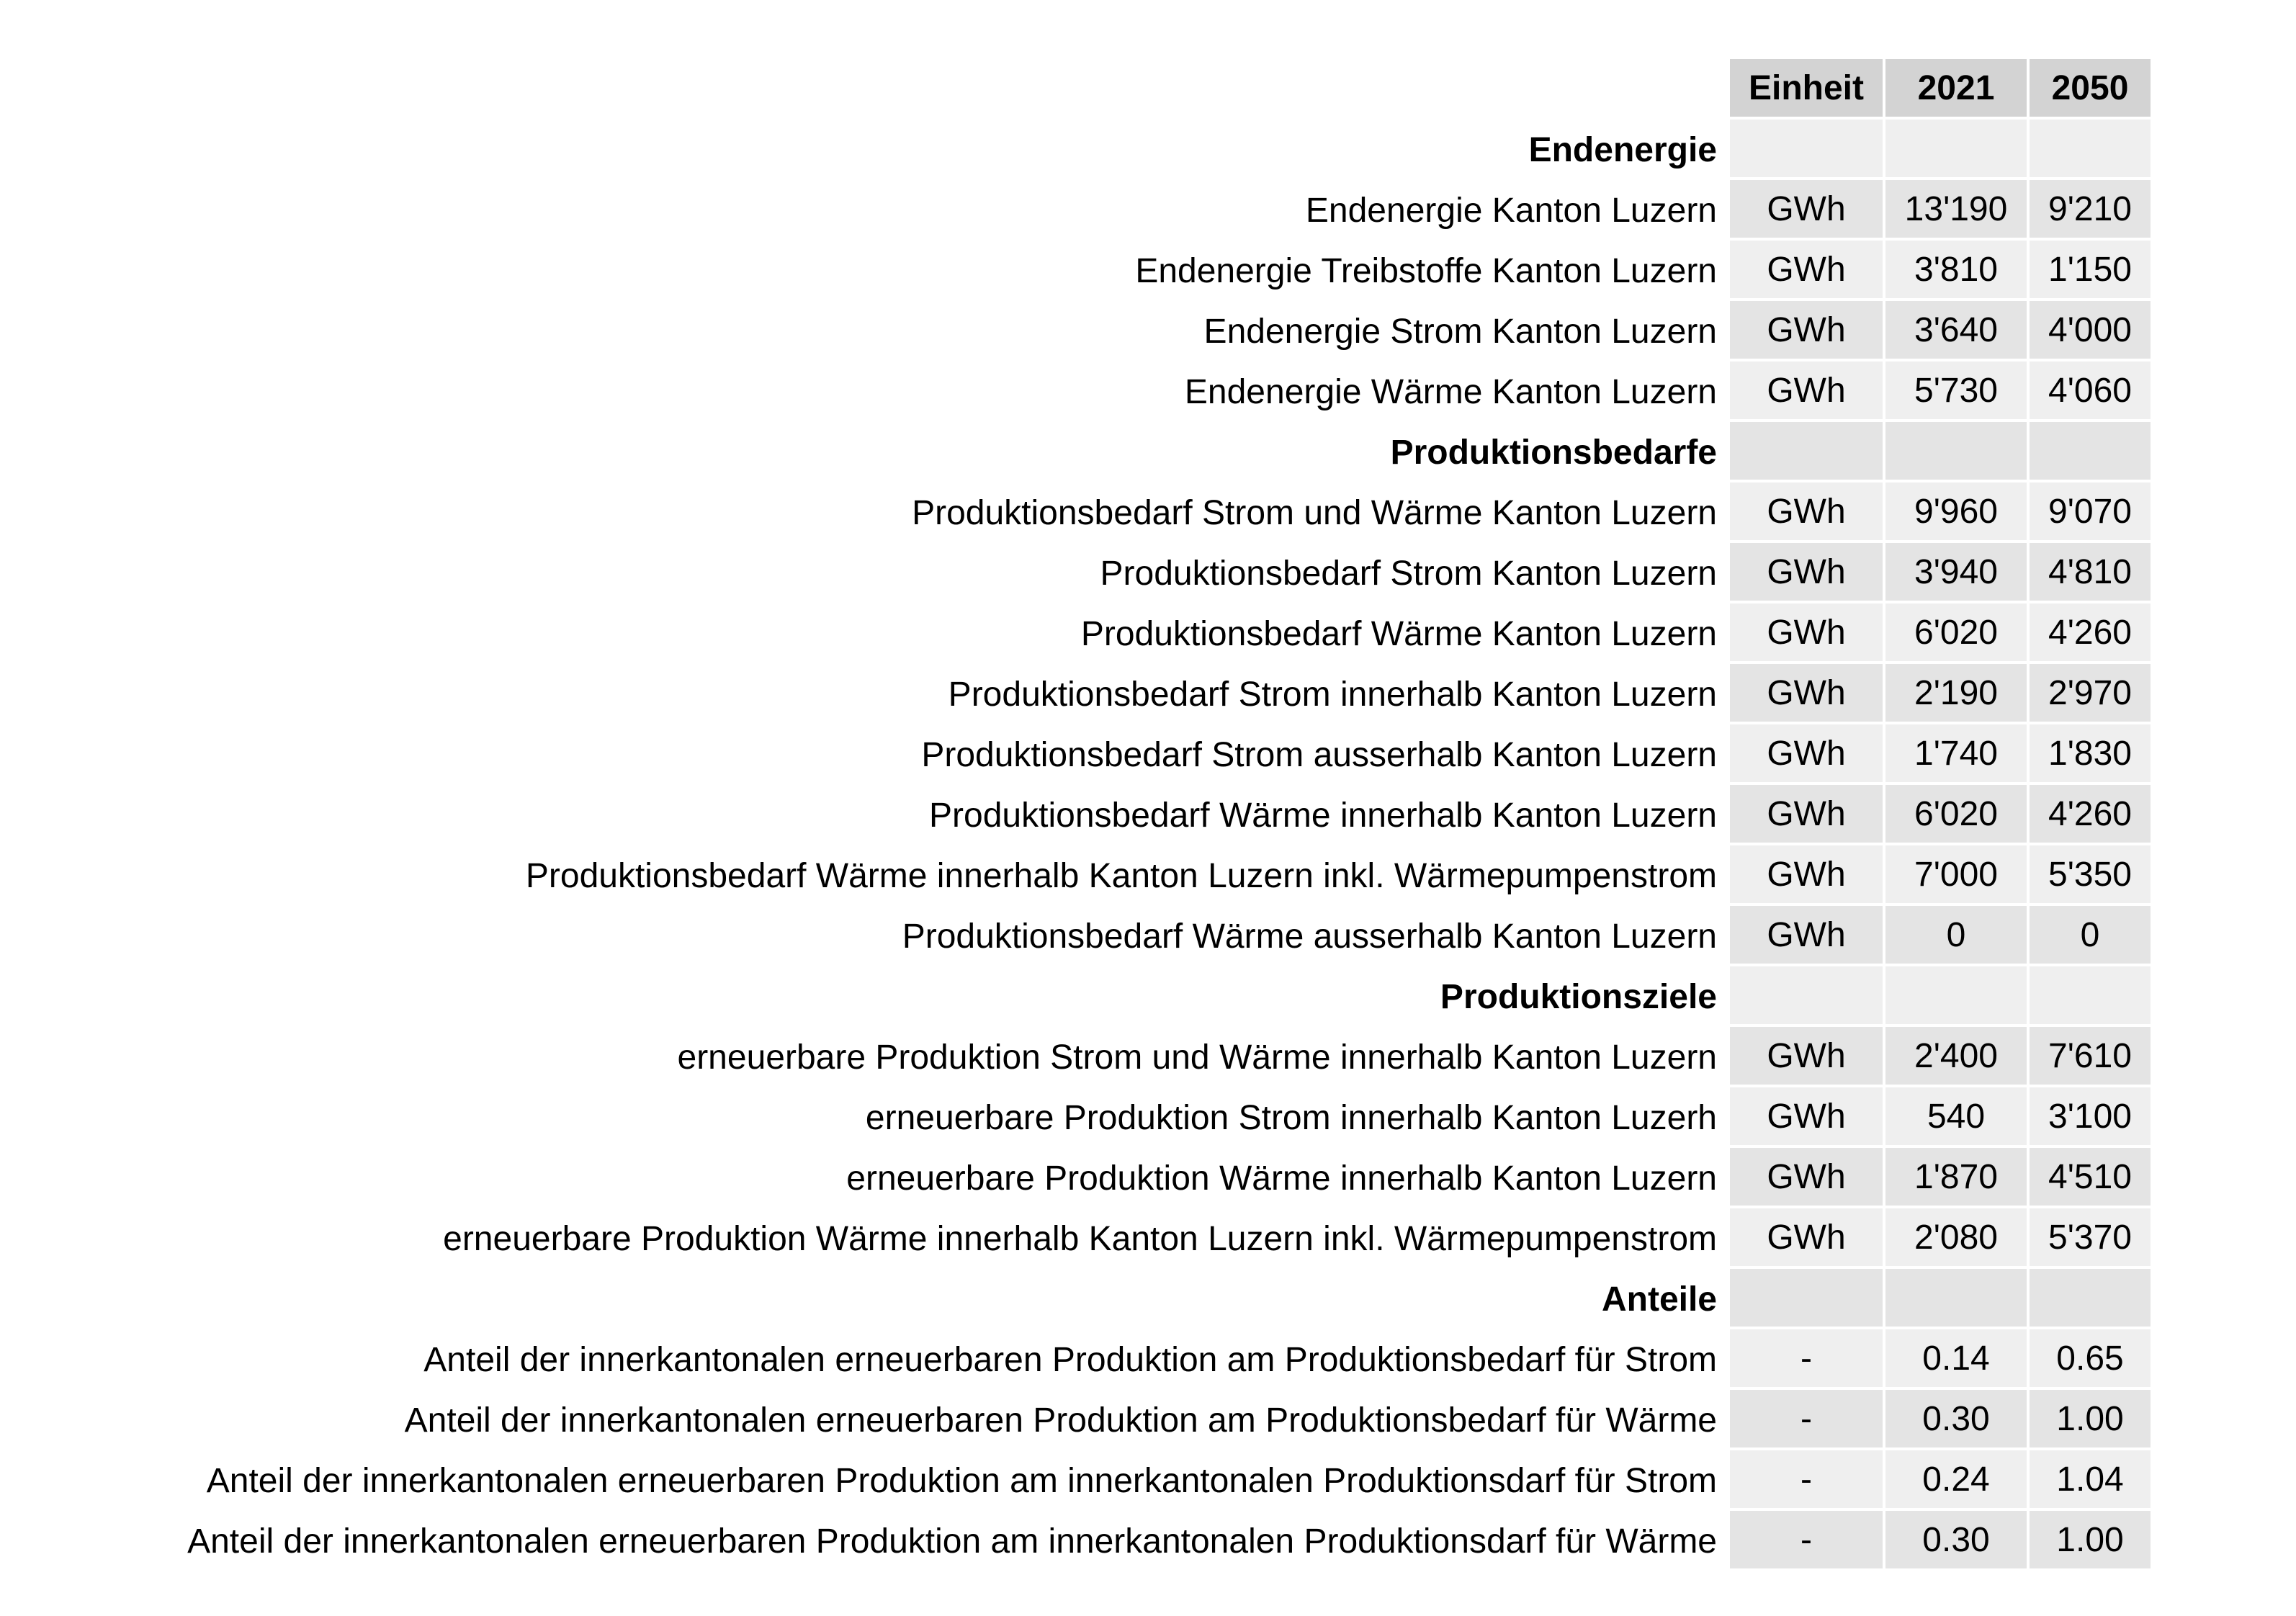 The image size is (2296, 1616). Describe the element at coordinates (1956, 210) in the screenshot. I see `value-cell-2021: 13'190` at that location.